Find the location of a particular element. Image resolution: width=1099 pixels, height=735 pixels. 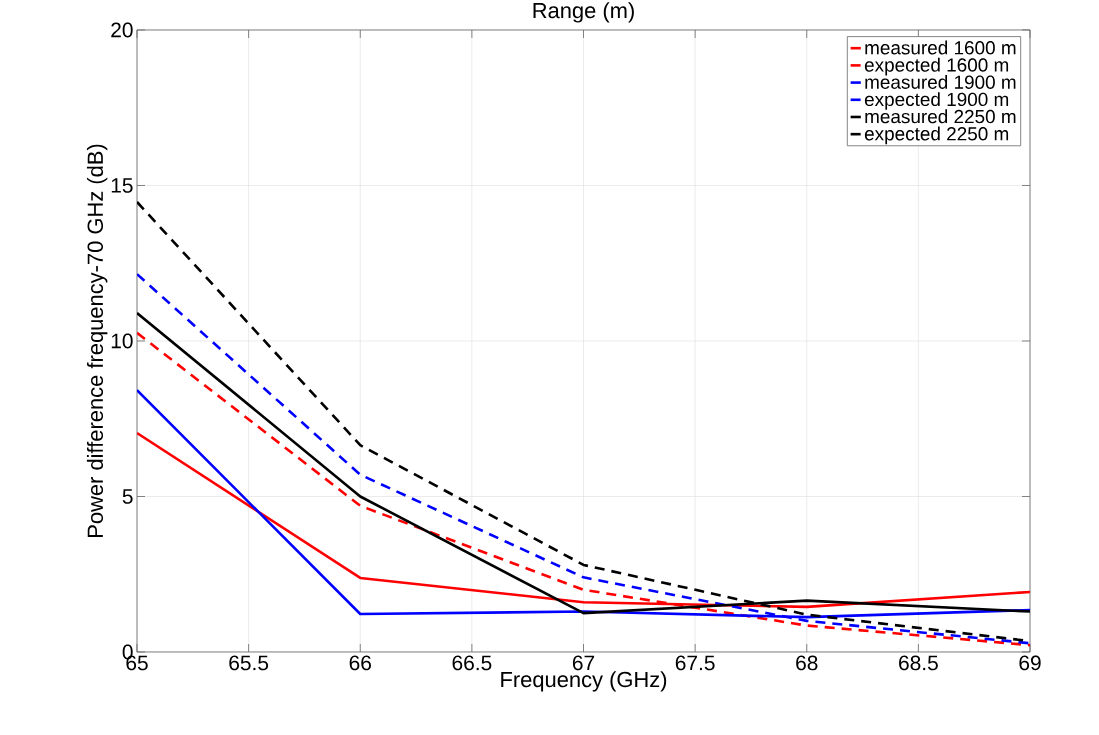

y-tick-label: 15 is located at coordinates (122, 185).